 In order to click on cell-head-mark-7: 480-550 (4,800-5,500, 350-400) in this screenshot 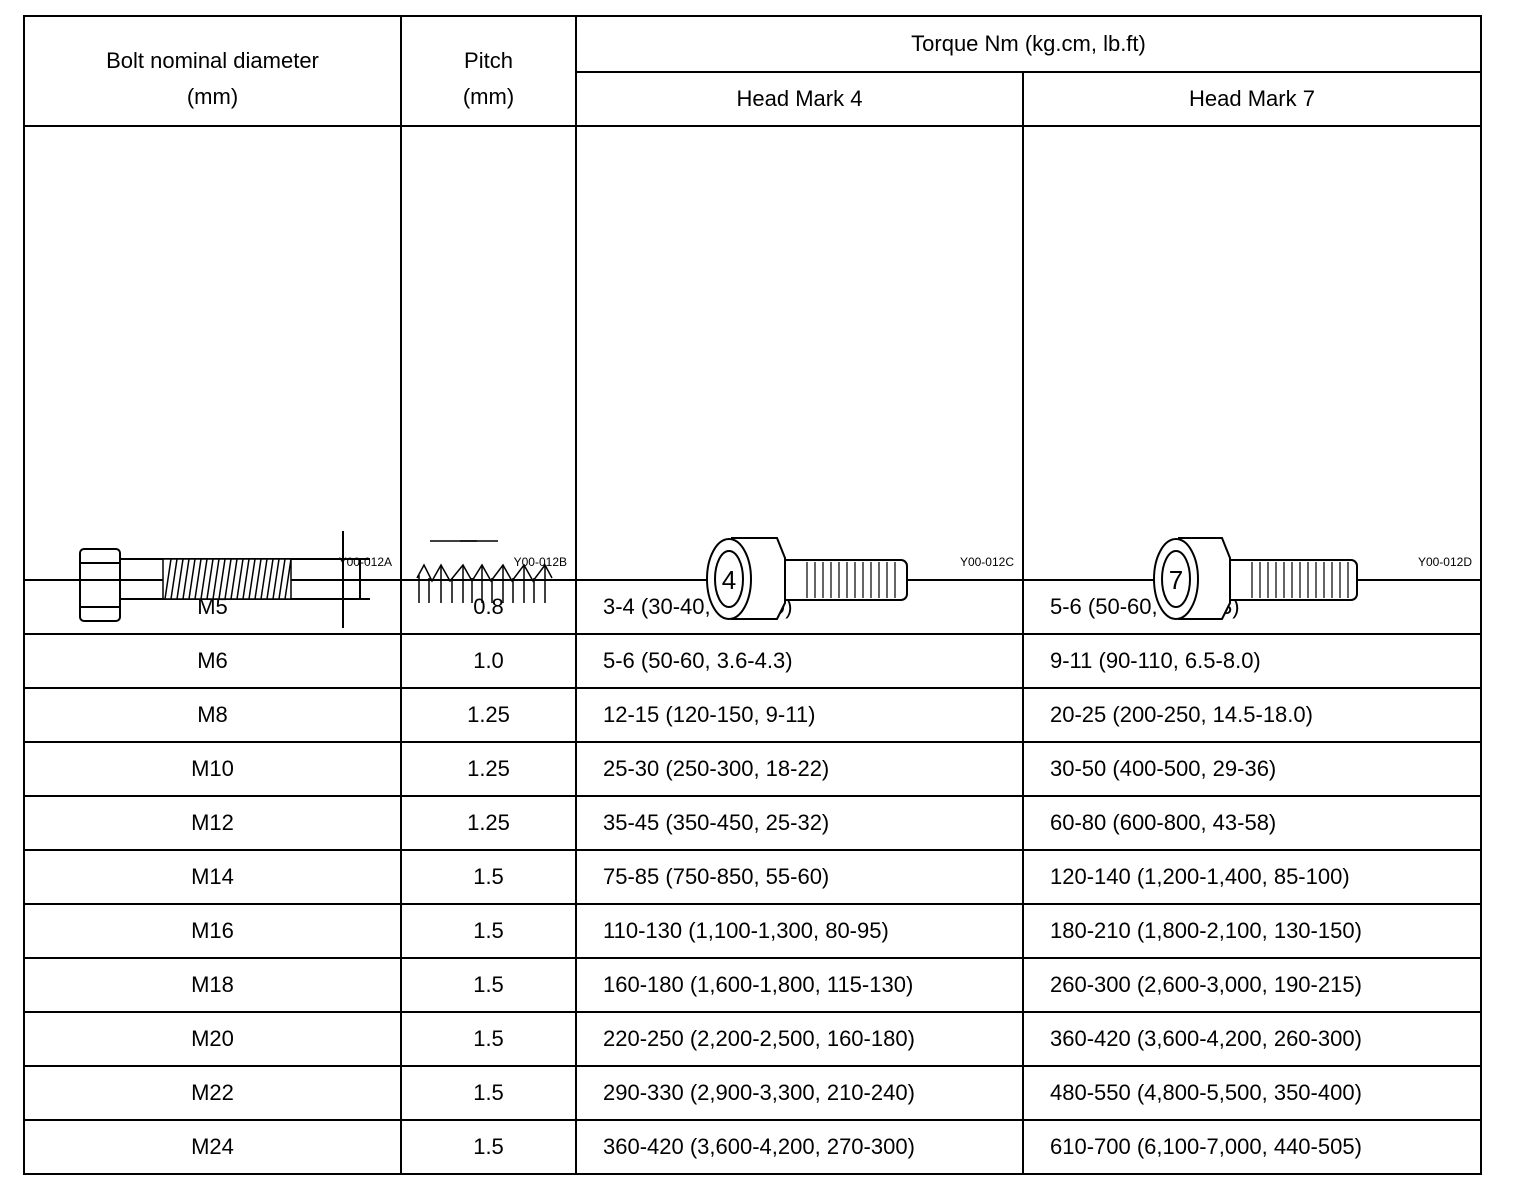, I will do `click(1252, 1093)`.